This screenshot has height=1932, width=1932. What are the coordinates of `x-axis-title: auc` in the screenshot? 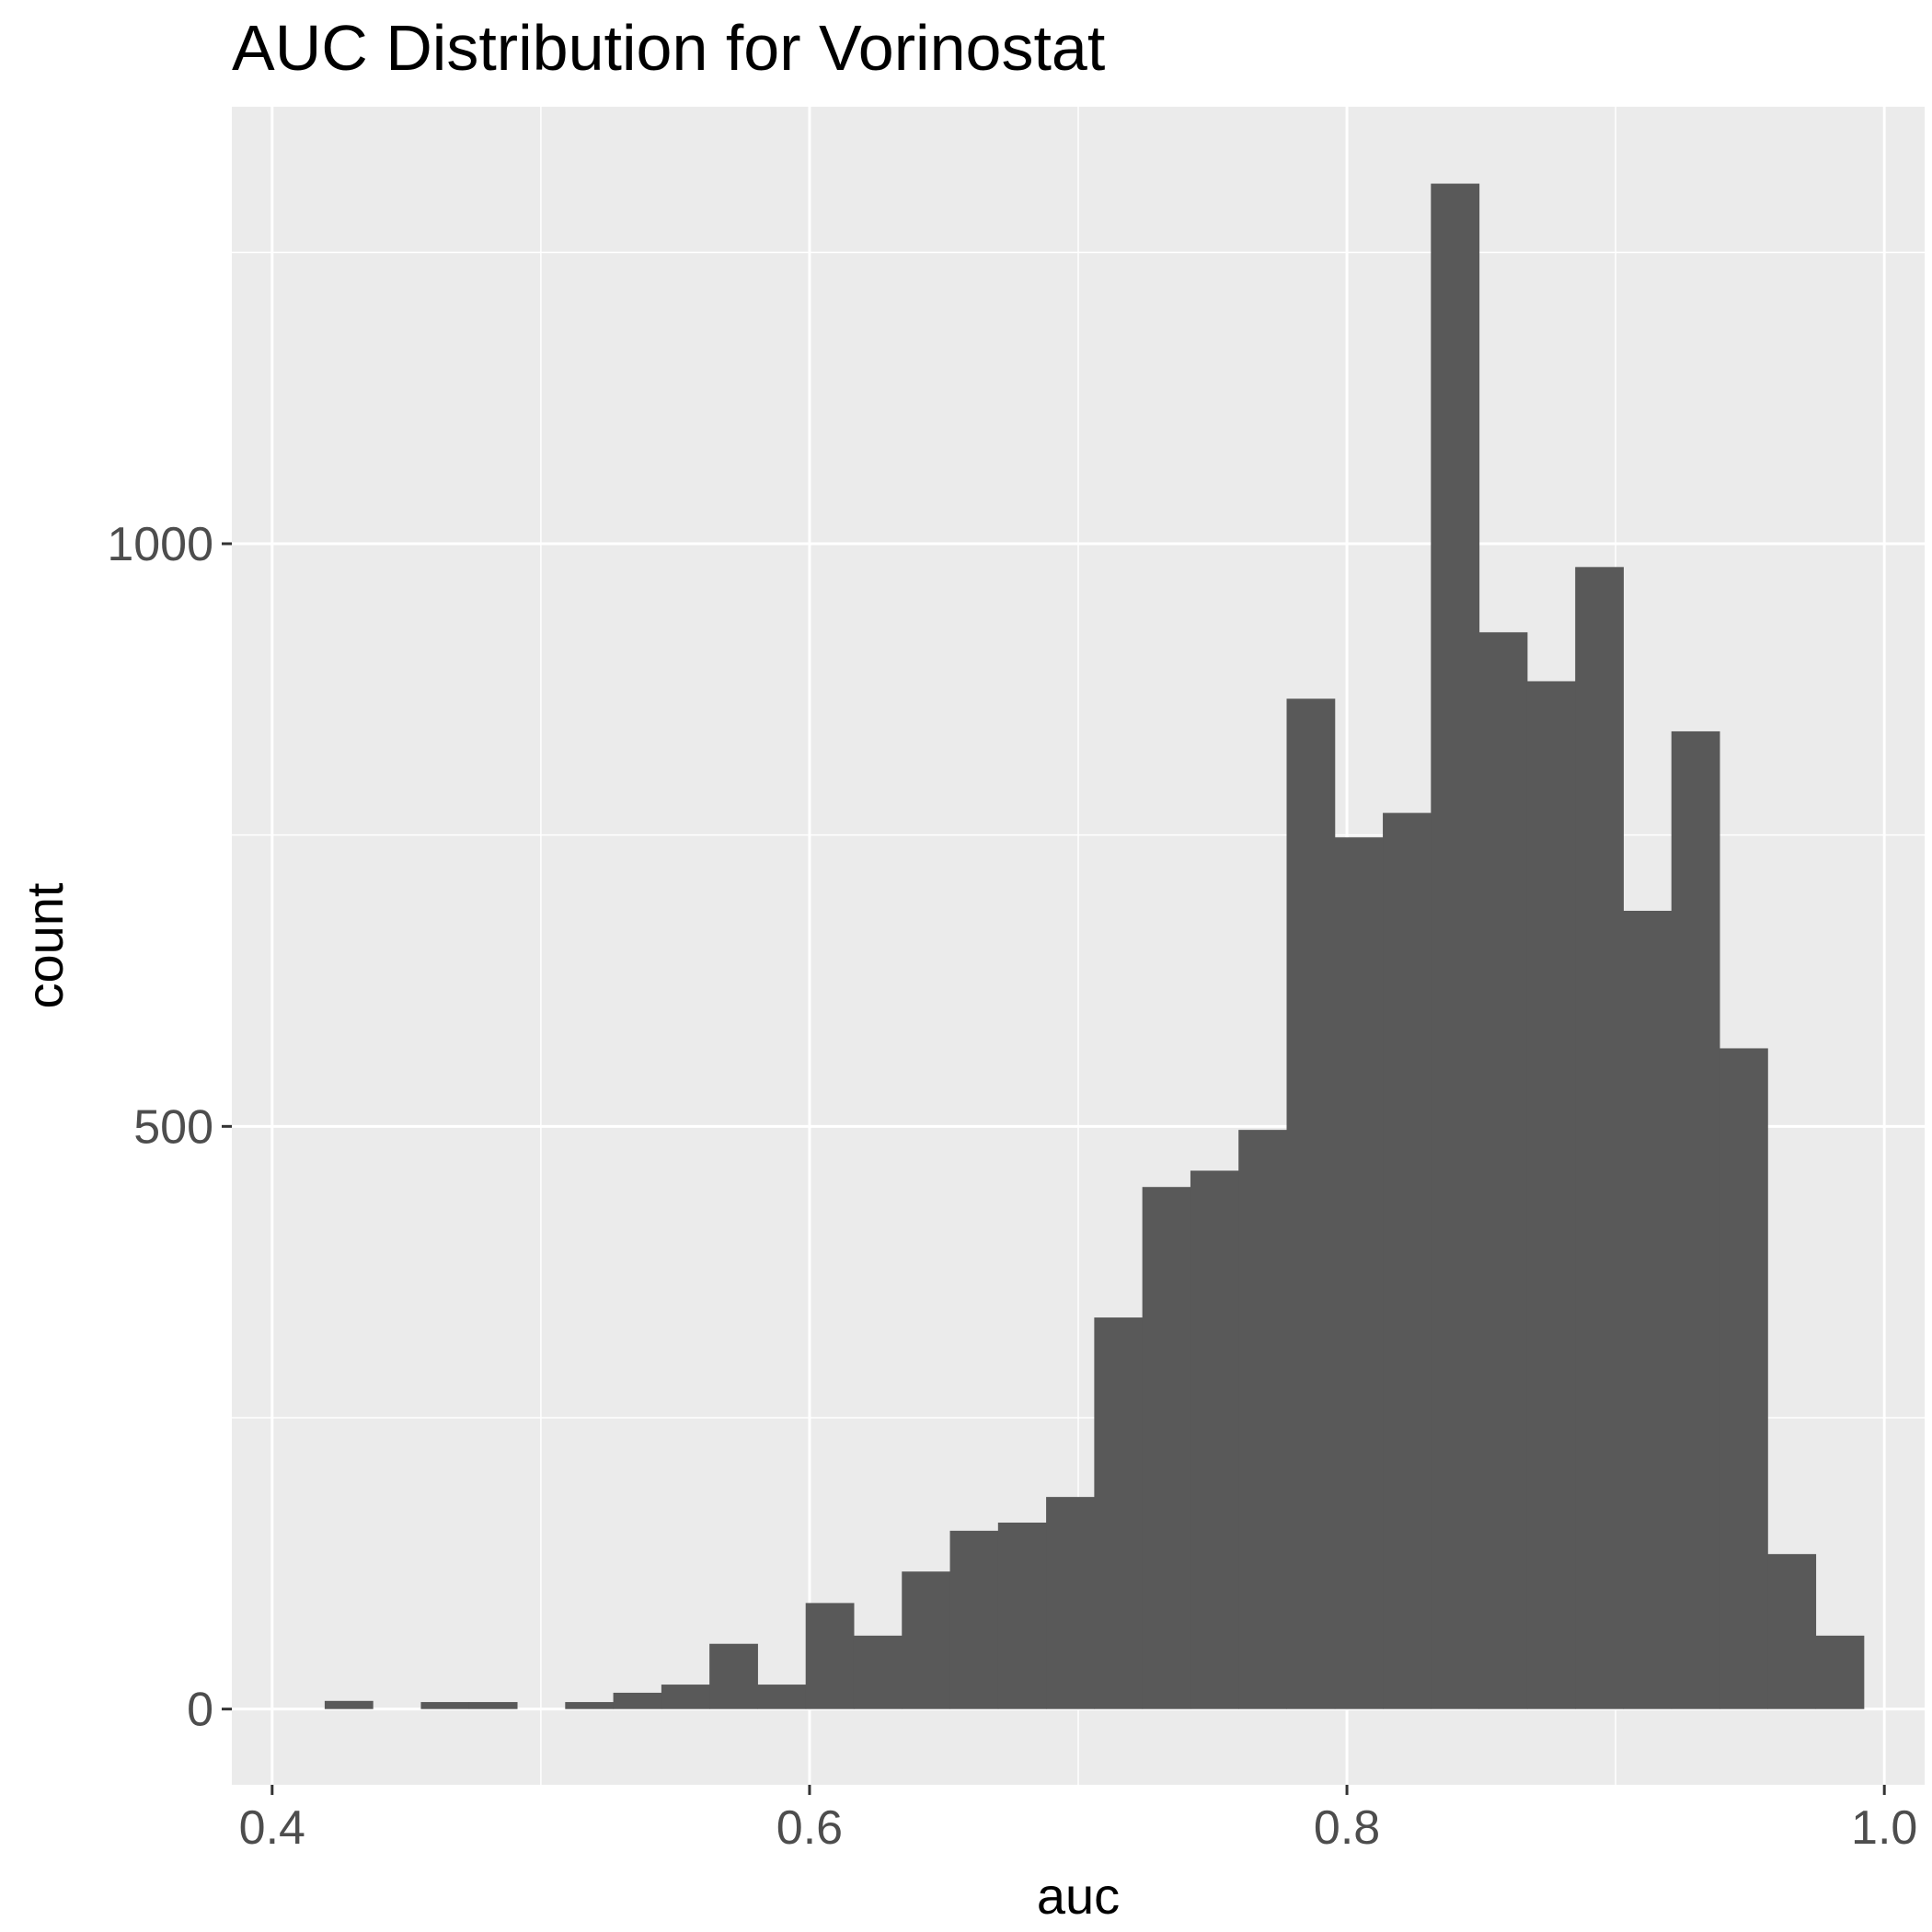 It's located at (1078, 1896).